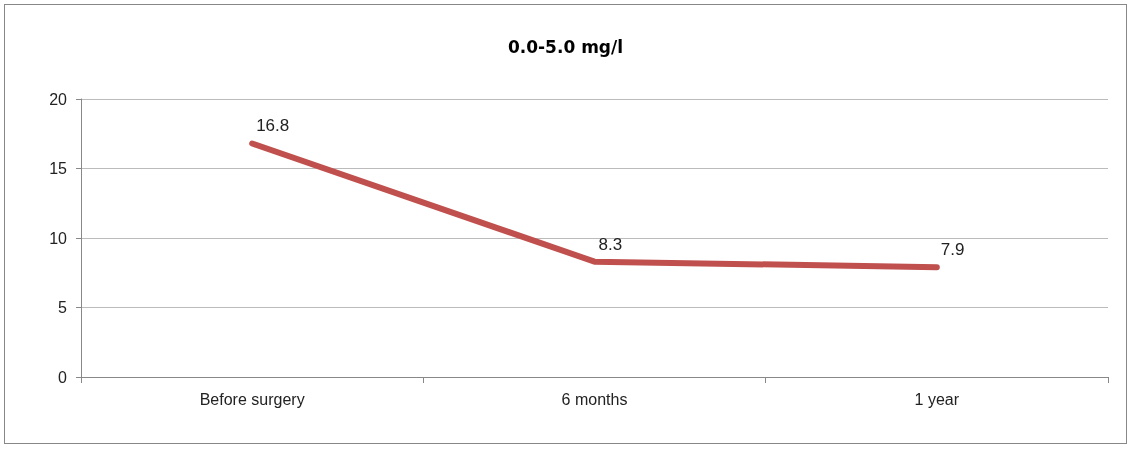 The height and width of the screenshot is (450, 1133). Describe the element at coordinates (273, 126) in the screenshot. I see `data-label: 16.8` at that location.